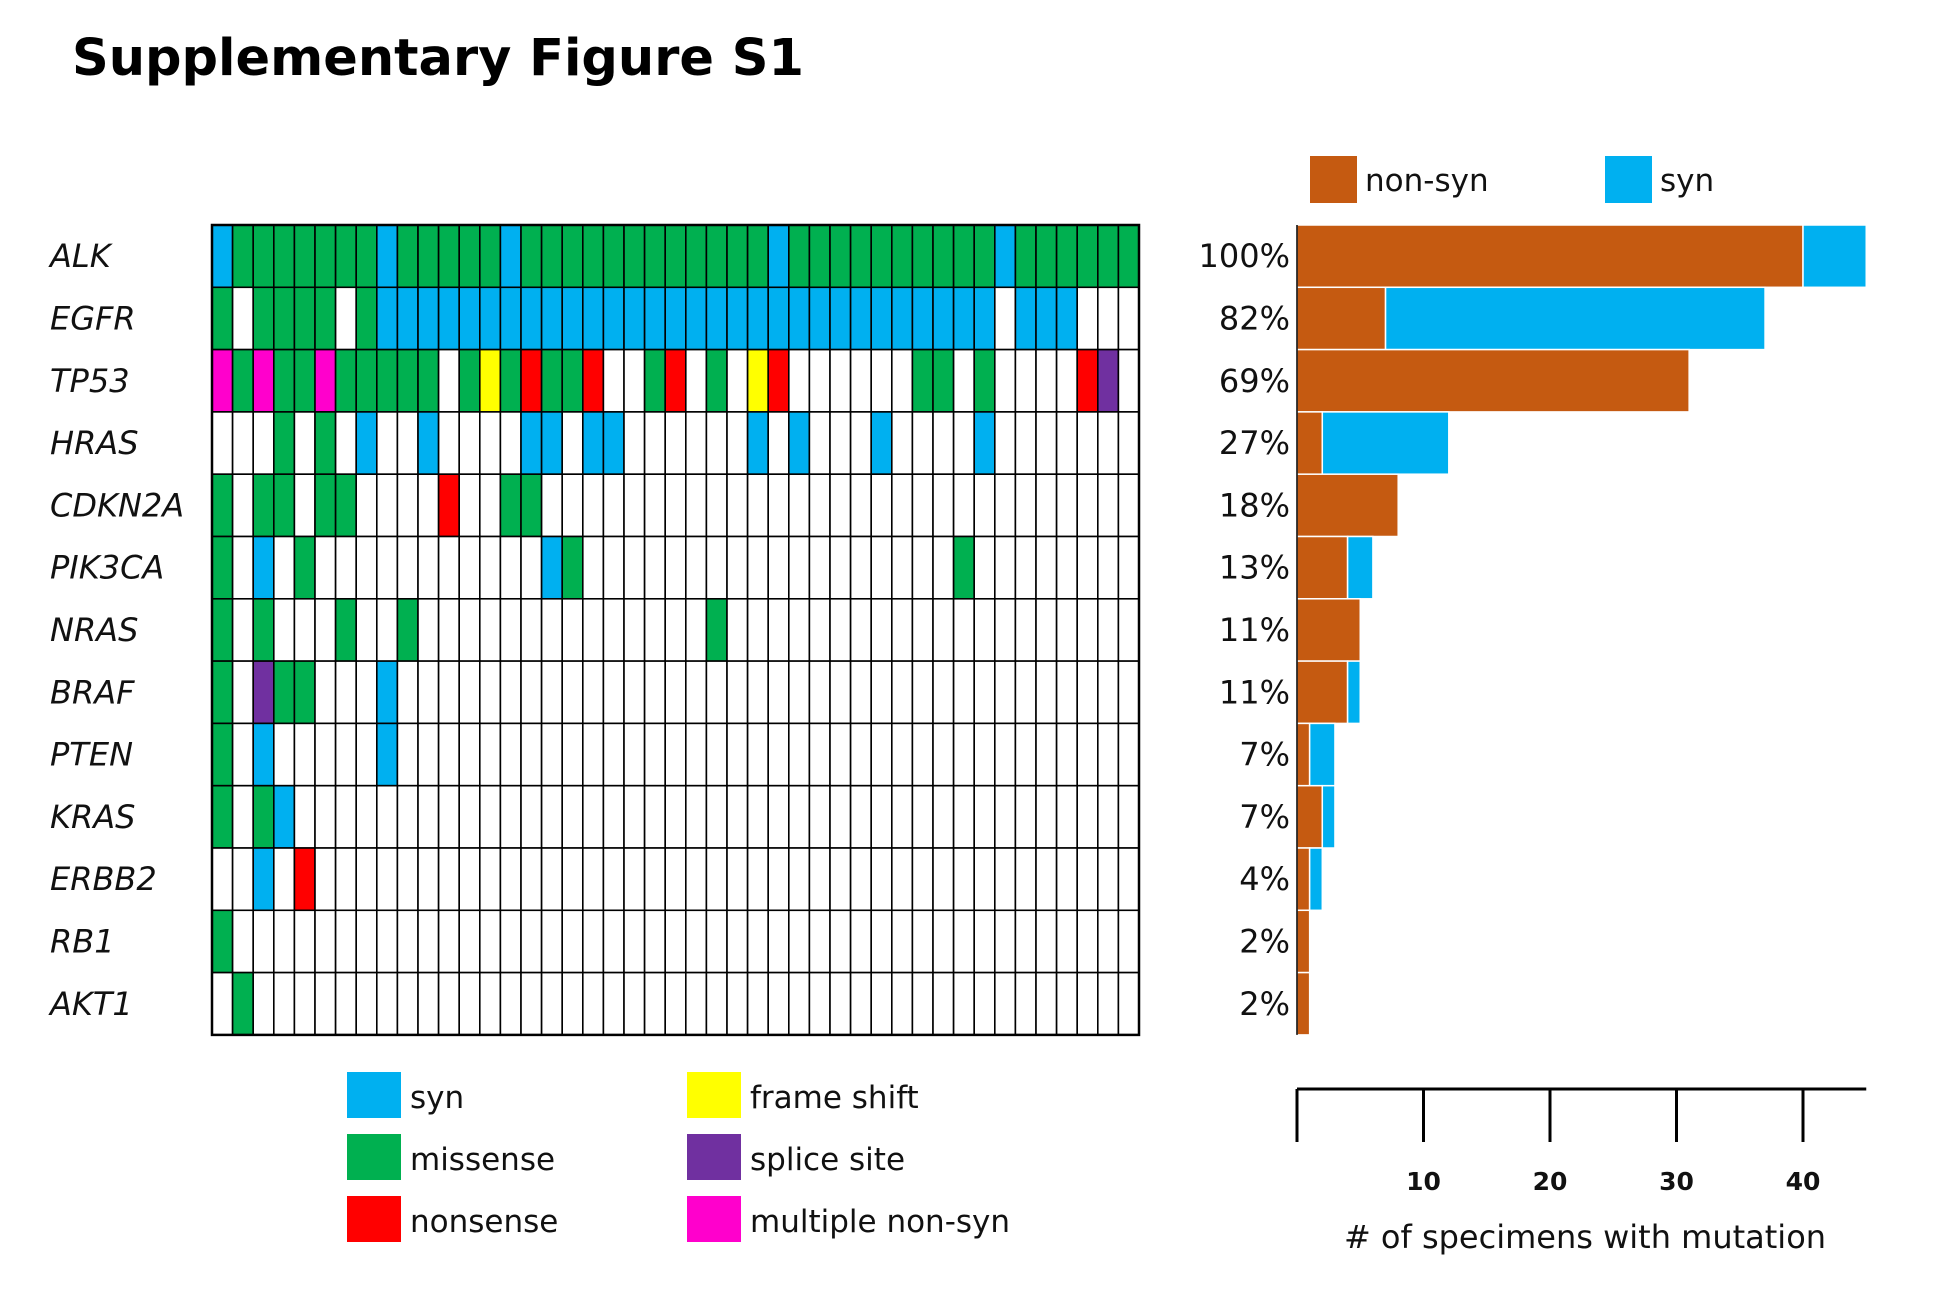 This screenshot has width=1950, height=1297. I want to click on percent-label: 7%, so click(1264, 817).